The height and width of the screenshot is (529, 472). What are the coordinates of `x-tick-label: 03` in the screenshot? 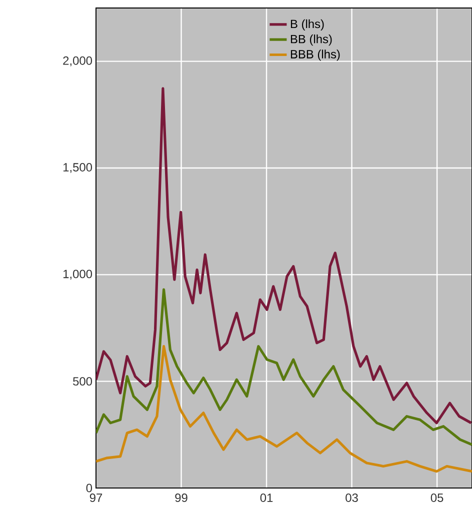 It's located at (352, 498).